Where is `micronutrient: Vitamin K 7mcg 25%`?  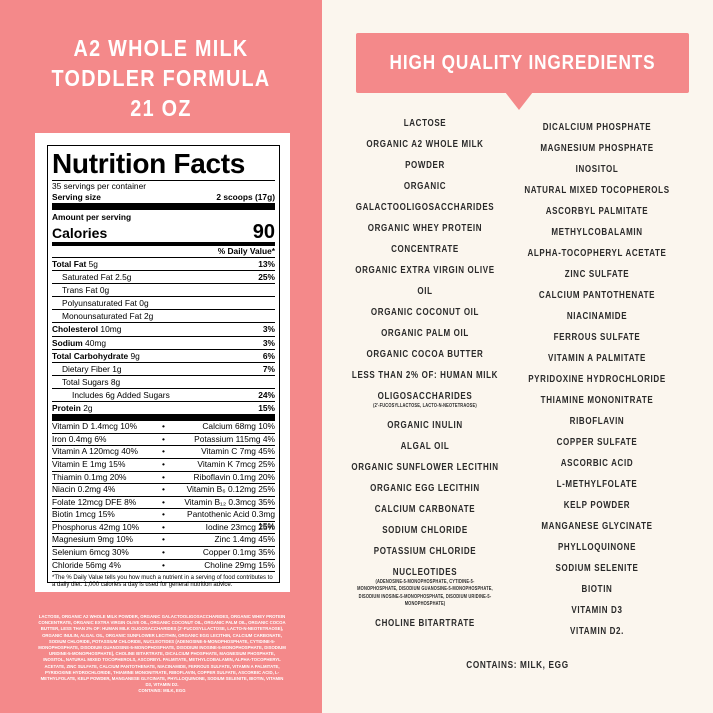 micronutrient: Vitamin K 7mcg 25% is located at coordinates (236, 463).